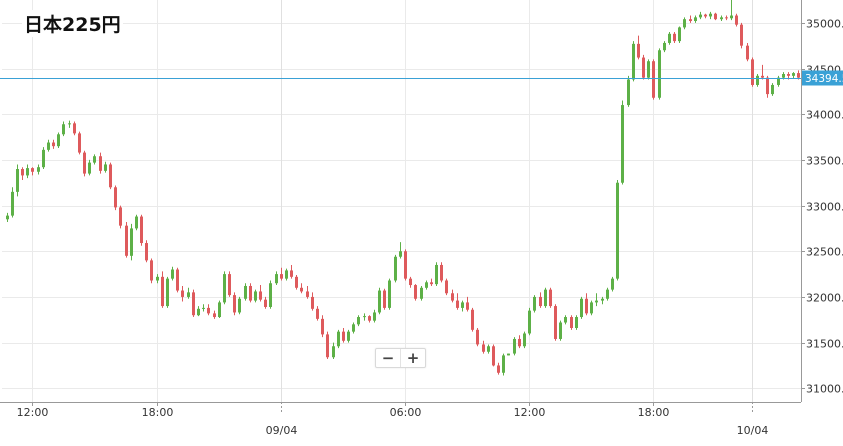 Image resolution: width=843 pixels, height=446 pixels. Describe the element at coordinates (421, 78) in the screenshot. I see `price-layer: 34394.5` at that location.